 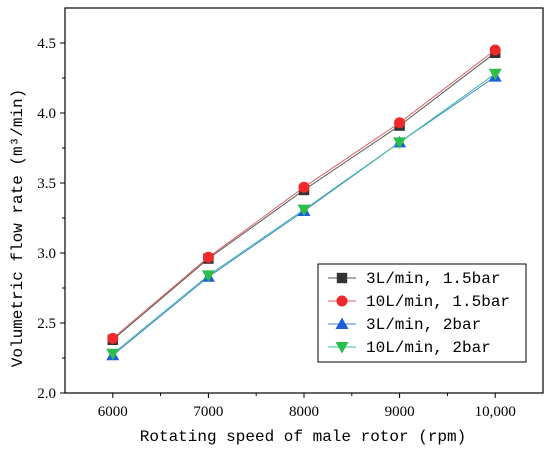 What do you see at coordinates (438, 302) in the screenshot?
I see `legend-label: 10L/min, 1.5bar` at bounding box center [438, 302].